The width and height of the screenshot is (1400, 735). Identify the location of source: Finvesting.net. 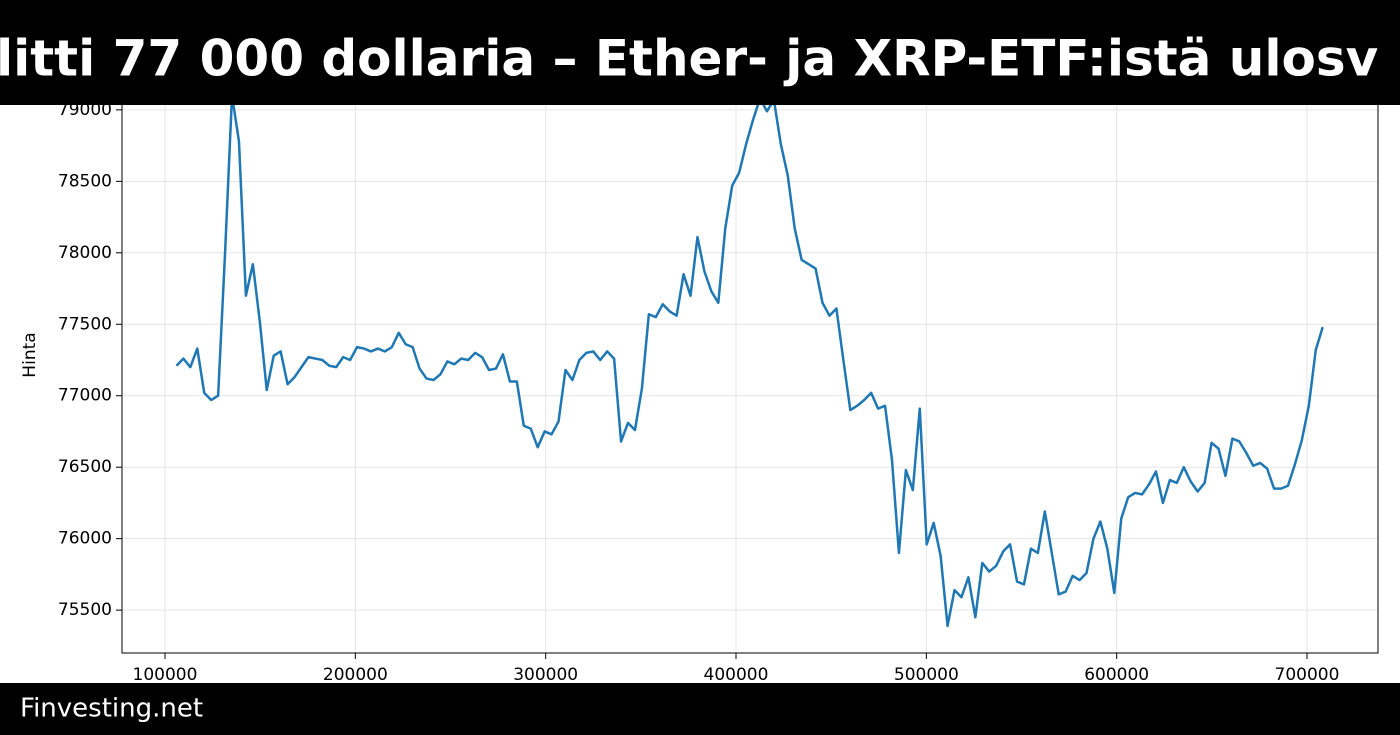
(111, 709).